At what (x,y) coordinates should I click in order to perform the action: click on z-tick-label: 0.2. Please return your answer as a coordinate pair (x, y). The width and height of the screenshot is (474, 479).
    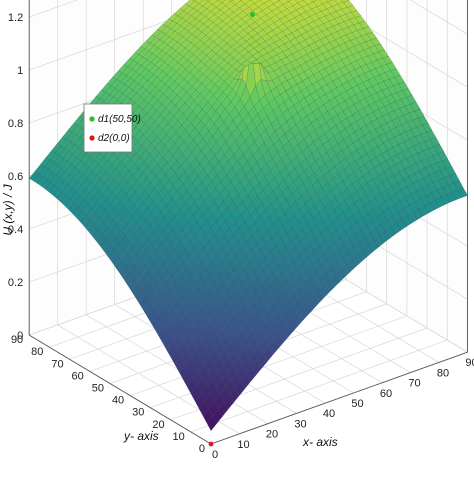
    Looking at the image, I should click on (15, 283).